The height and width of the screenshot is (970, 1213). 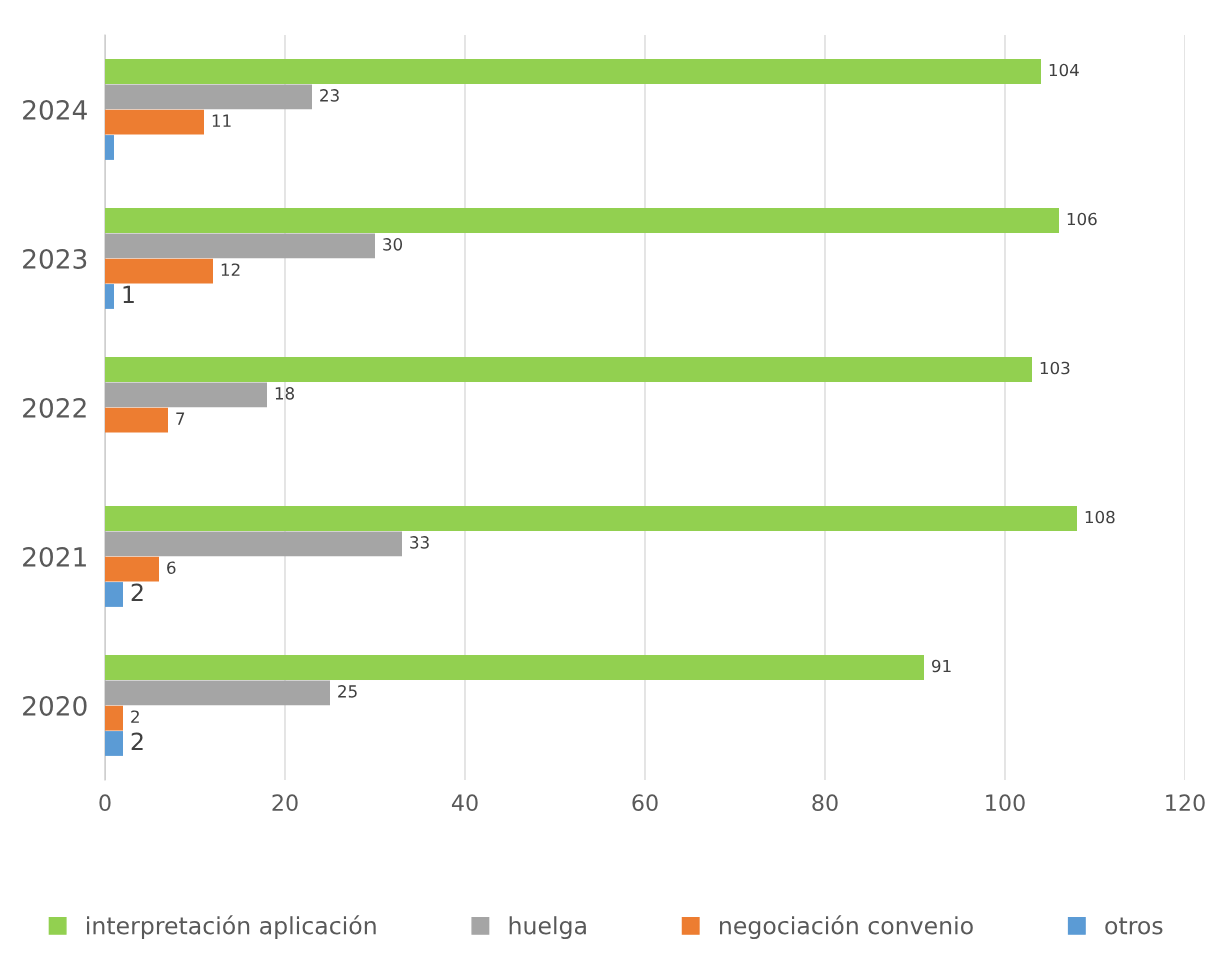 What do you see at coordinates (54, 556) in the screenshot?
I see `y-tick-label: 2021` at bounding box center [54, 556].